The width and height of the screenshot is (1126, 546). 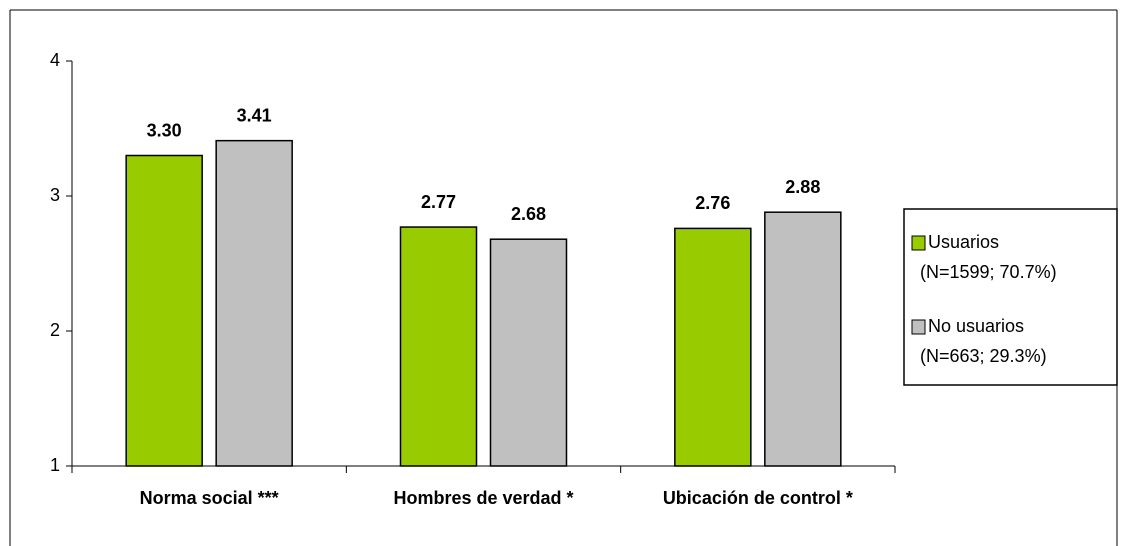 I want to click on x-tick-label: Ubicación de control *, so click(x=758, y=498).